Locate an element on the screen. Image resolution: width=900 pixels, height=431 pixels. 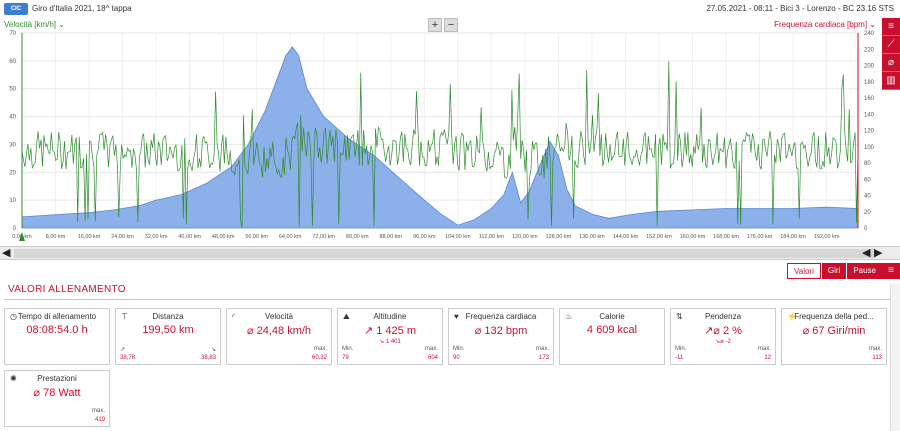
right-tick-label: 200 is located at coordinates (869, 67).